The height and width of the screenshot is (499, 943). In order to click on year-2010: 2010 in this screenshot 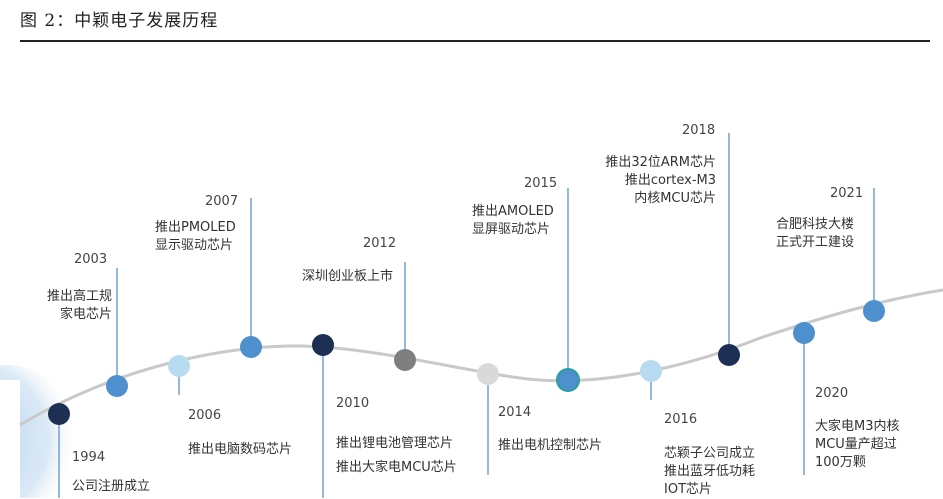, I will do `click(353, 403)`.